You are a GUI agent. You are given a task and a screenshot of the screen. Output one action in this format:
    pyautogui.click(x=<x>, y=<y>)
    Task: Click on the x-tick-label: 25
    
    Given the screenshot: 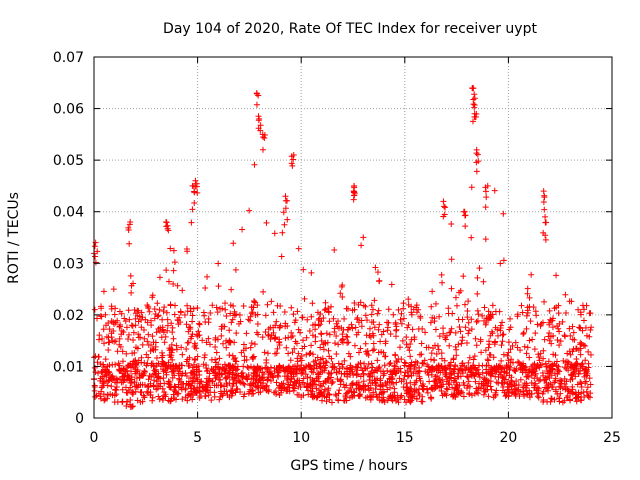 What is the action you would take?
    pyautogui.click(x=612, y=438)
    